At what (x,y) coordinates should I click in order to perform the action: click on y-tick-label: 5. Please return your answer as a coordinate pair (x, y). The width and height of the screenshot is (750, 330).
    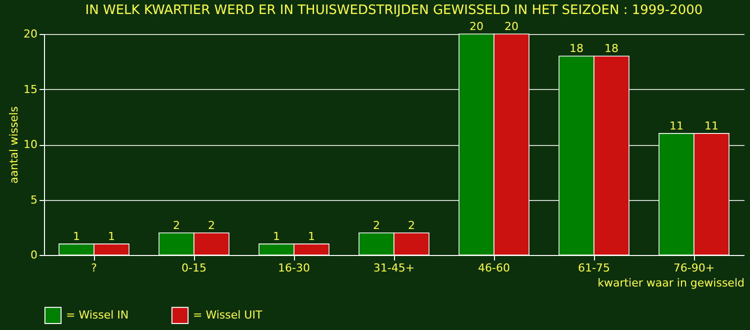
    Looking at the image, I should click on (34, 199).